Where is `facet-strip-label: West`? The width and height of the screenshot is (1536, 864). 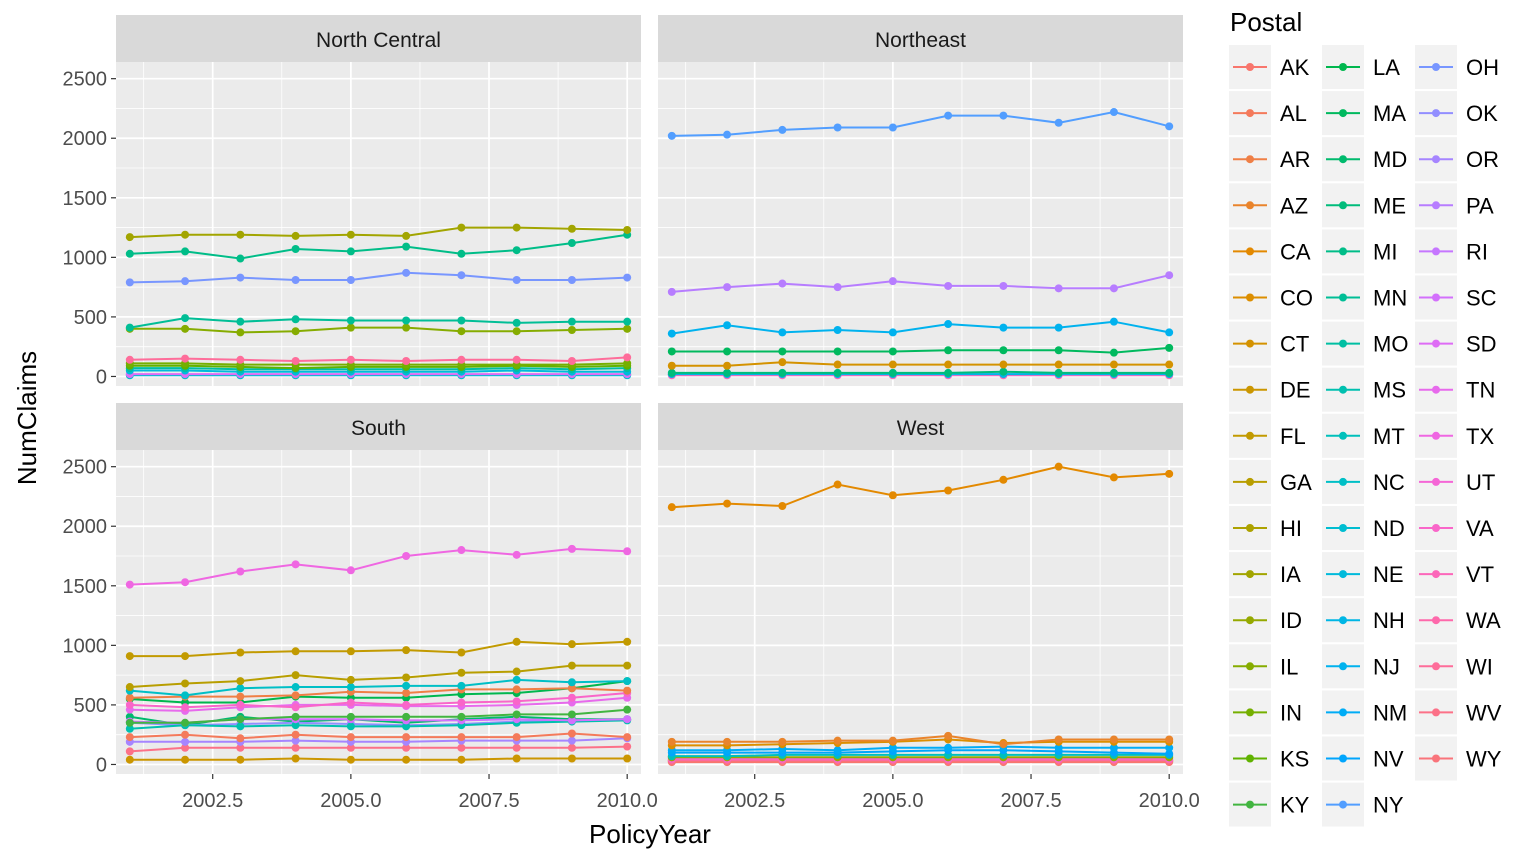 facet-strip-label: West is located at coordinates (921, 428).